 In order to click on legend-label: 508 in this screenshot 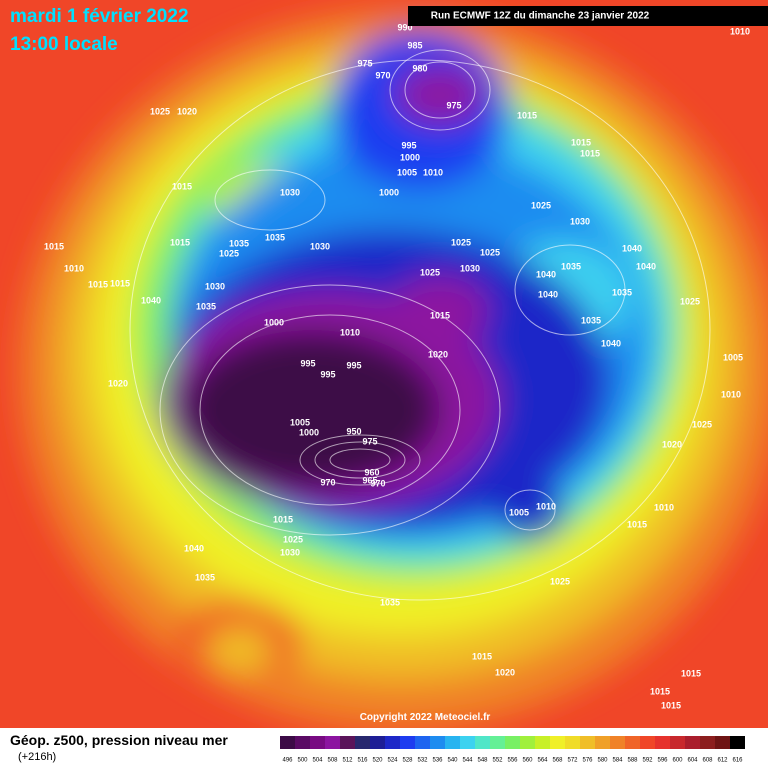, I will do `click(332, 761)`.